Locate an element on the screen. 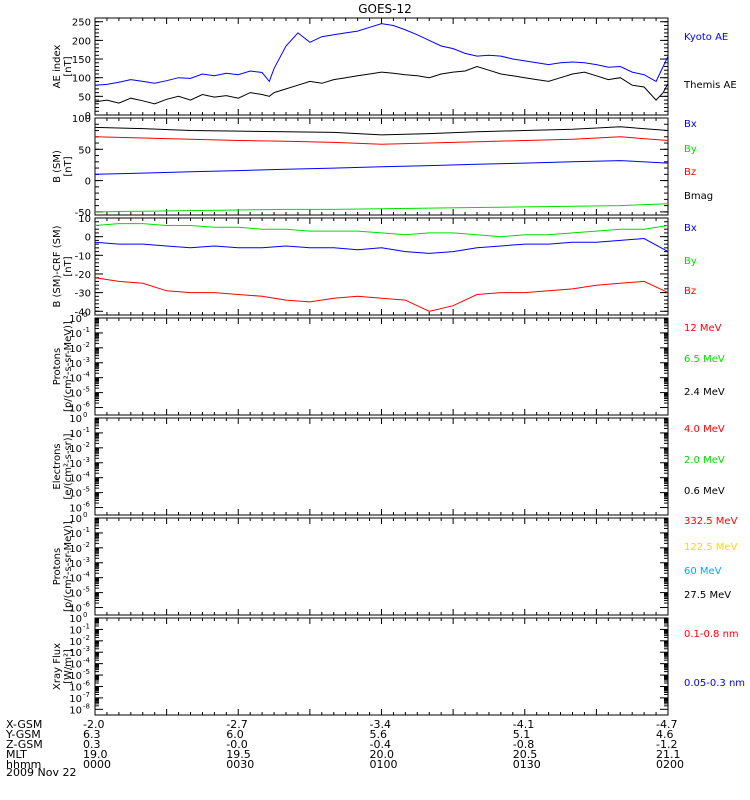  panel-2: -50 0 50 100 B (SM)[nT] Bx By Bz Bmag is located at coordinates (382, 166).